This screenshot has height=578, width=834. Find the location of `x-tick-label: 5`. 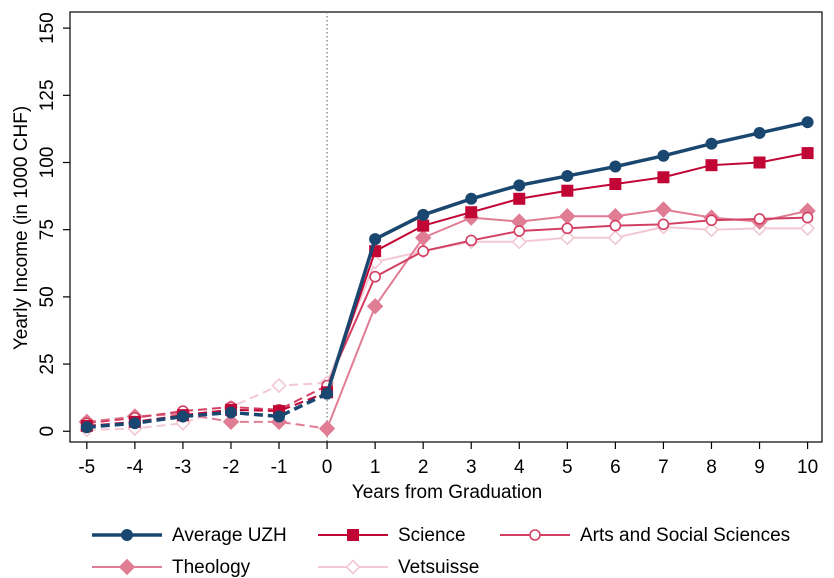

x-tick-label: 5 is located at coordinates (567, 467).